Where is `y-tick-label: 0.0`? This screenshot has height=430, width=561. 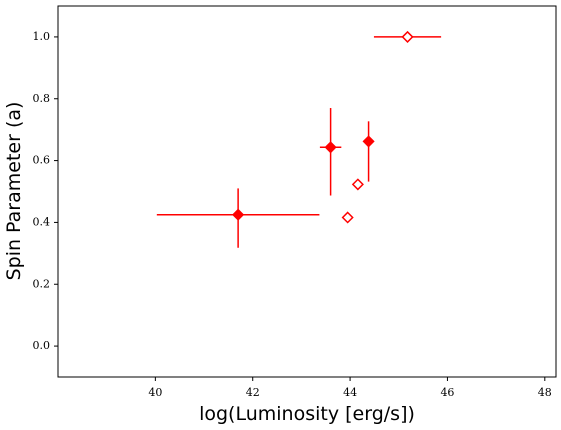
y-tick-label: 0.0 is located at coordinates (42, 345).